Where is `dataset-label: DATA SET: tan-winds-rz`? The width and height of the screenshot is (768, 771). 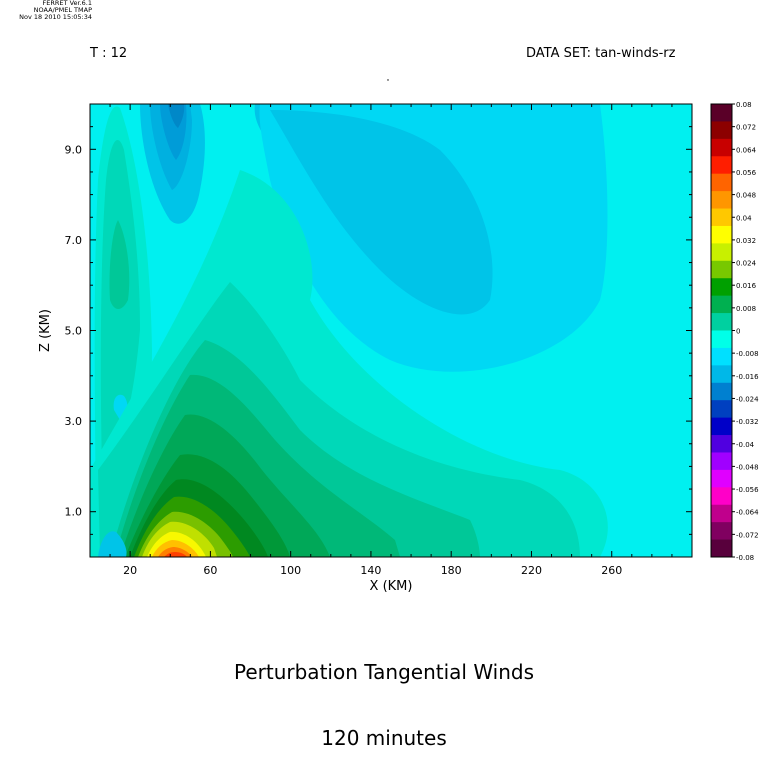 dataset-label: DATA SET: tan-winds-rz is located at coordinates (601, 53).